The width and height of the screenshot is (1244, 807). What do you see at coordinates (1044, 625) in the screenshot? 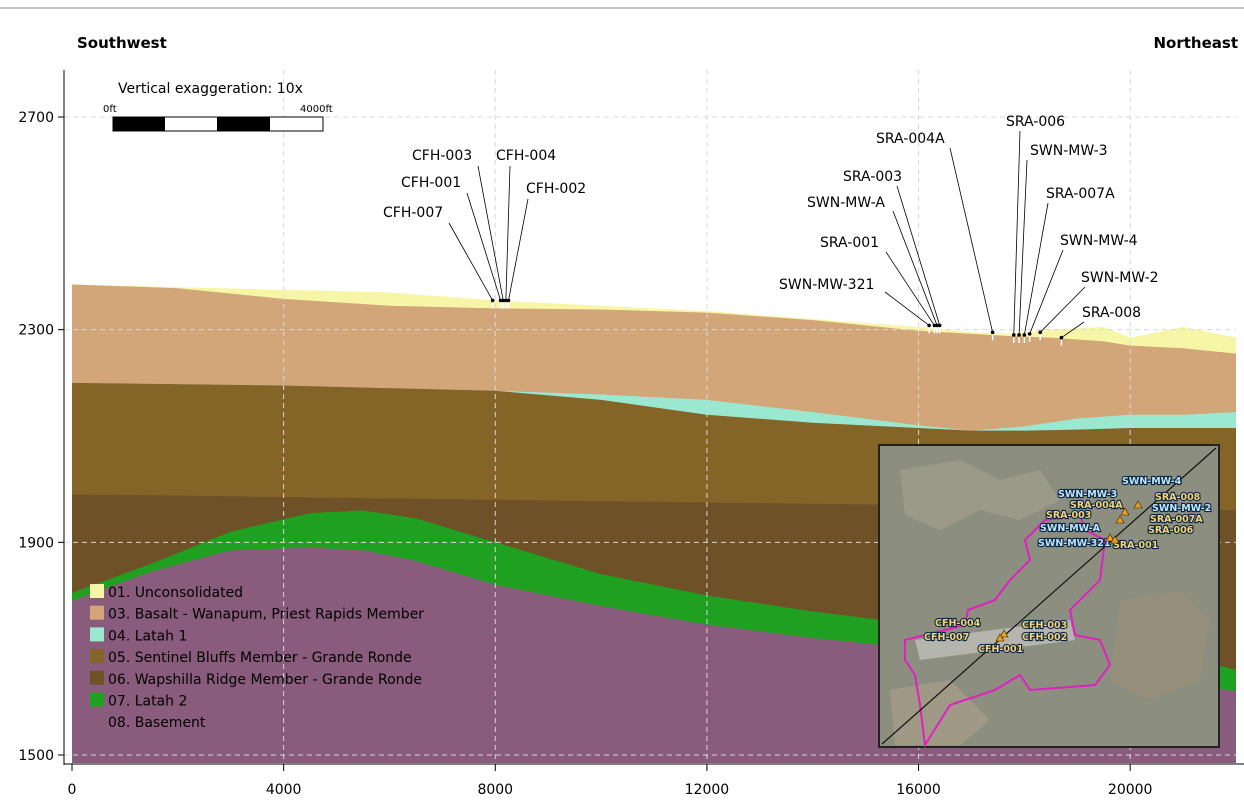
I see `inset-map-well-label: CFH-003` at bounding box center [1044, 625].